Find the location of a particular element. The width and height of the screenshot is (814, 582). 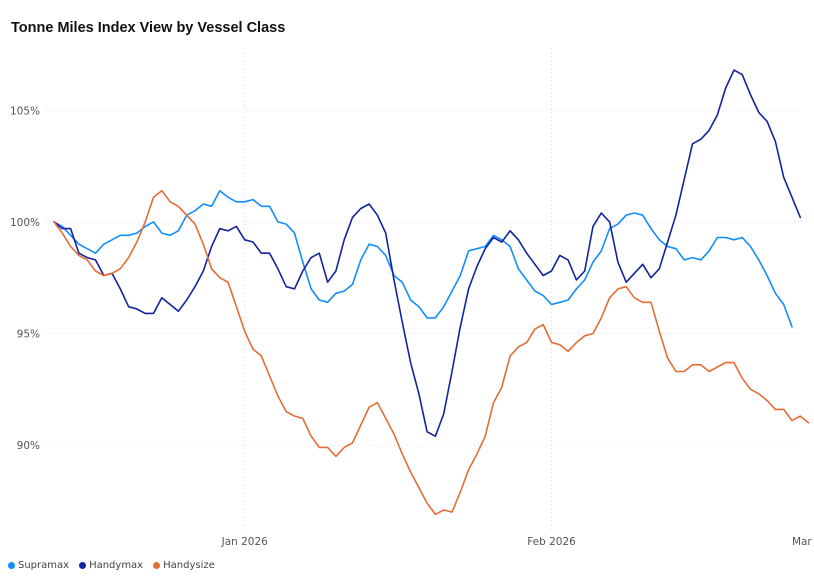

x-tick-label: Jan 2026 is located at coordinates (245, 542).